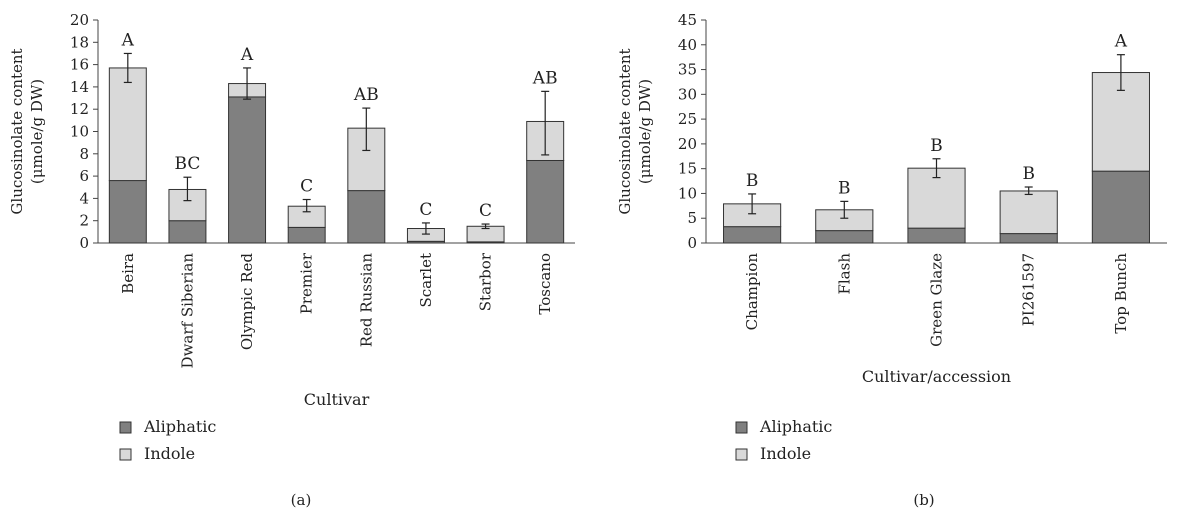 The width and height of the screenshot is (1181, 519). Describe the element at coordinates (79, 42) in the screenshot. I see `y-tick-label: 18` at that location.